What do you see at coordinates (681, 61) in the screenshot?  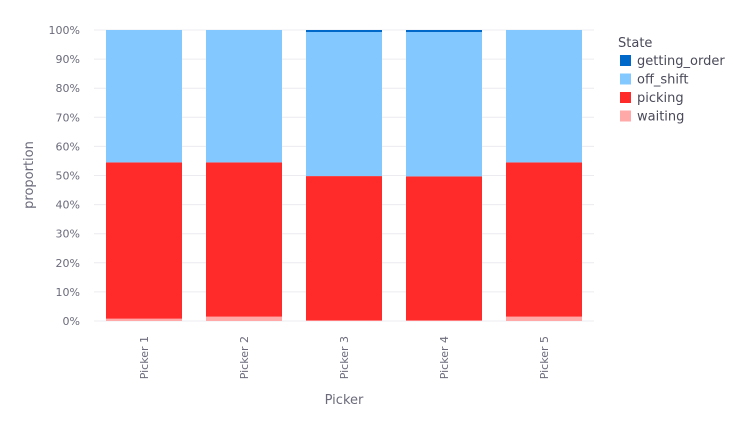 I see `legend-label: getting_order` at bounding box center [681, 61].